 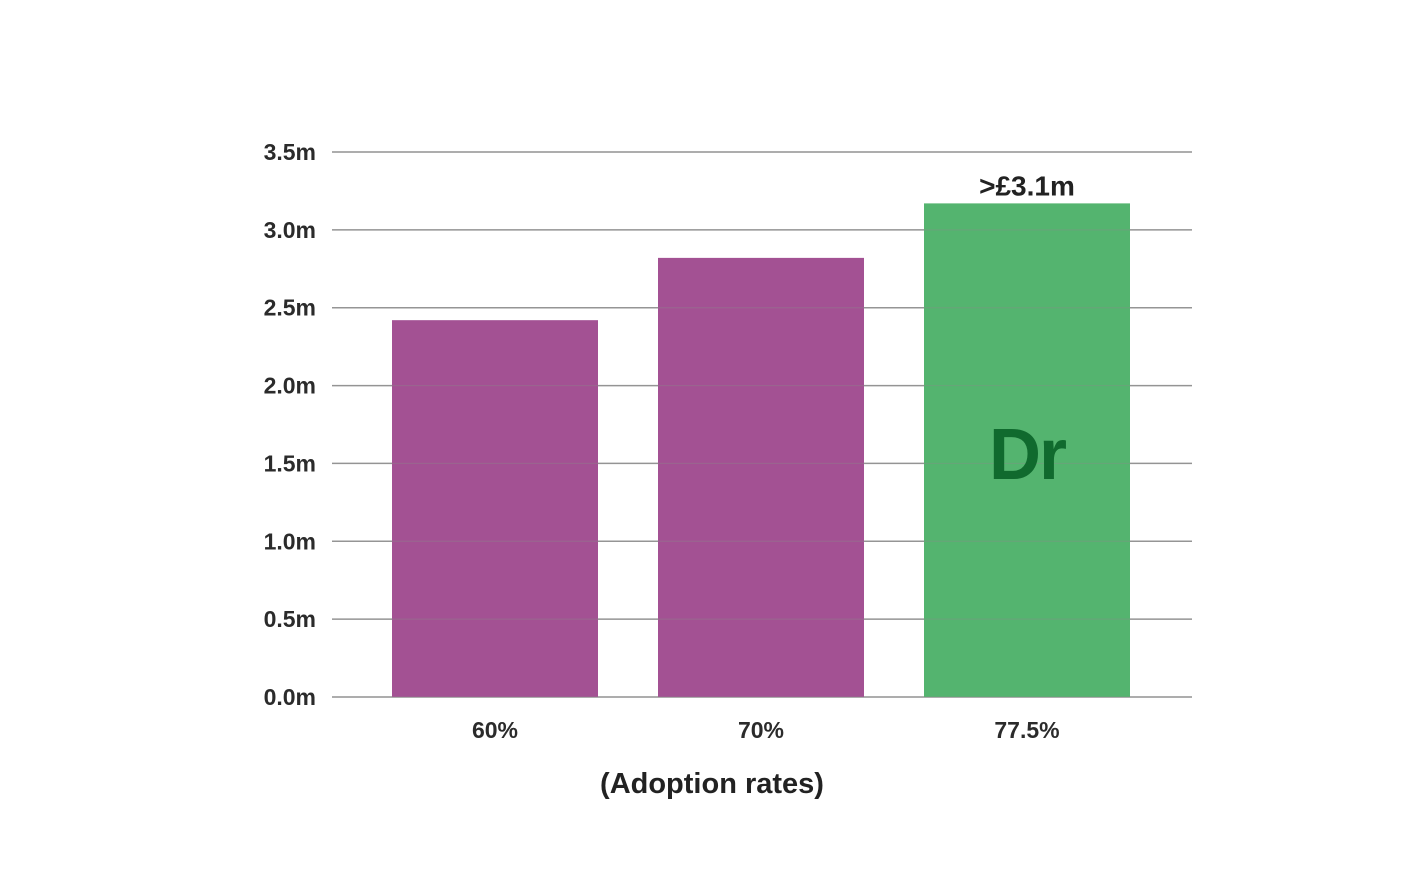 I want to click on x-tick-label: 77.5%, so click(x=1026, y=730).